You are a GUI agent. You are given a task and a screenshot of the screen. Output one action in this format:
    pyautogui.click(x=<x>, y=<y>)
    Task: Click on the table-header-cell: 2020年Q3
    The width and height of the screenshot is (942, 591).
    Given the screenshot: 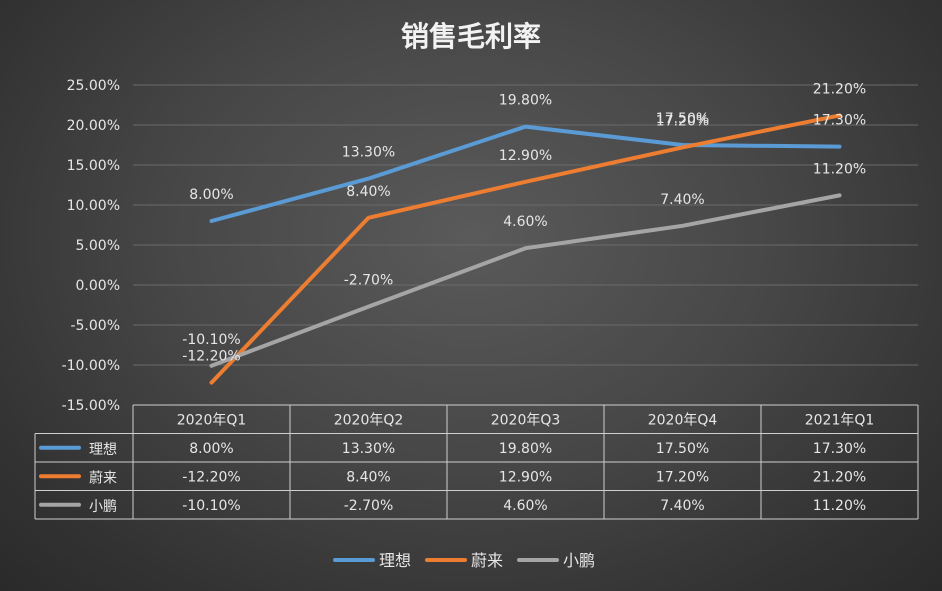 What is the action you would take?
    pyautogui.click(x=526, y=420)
    